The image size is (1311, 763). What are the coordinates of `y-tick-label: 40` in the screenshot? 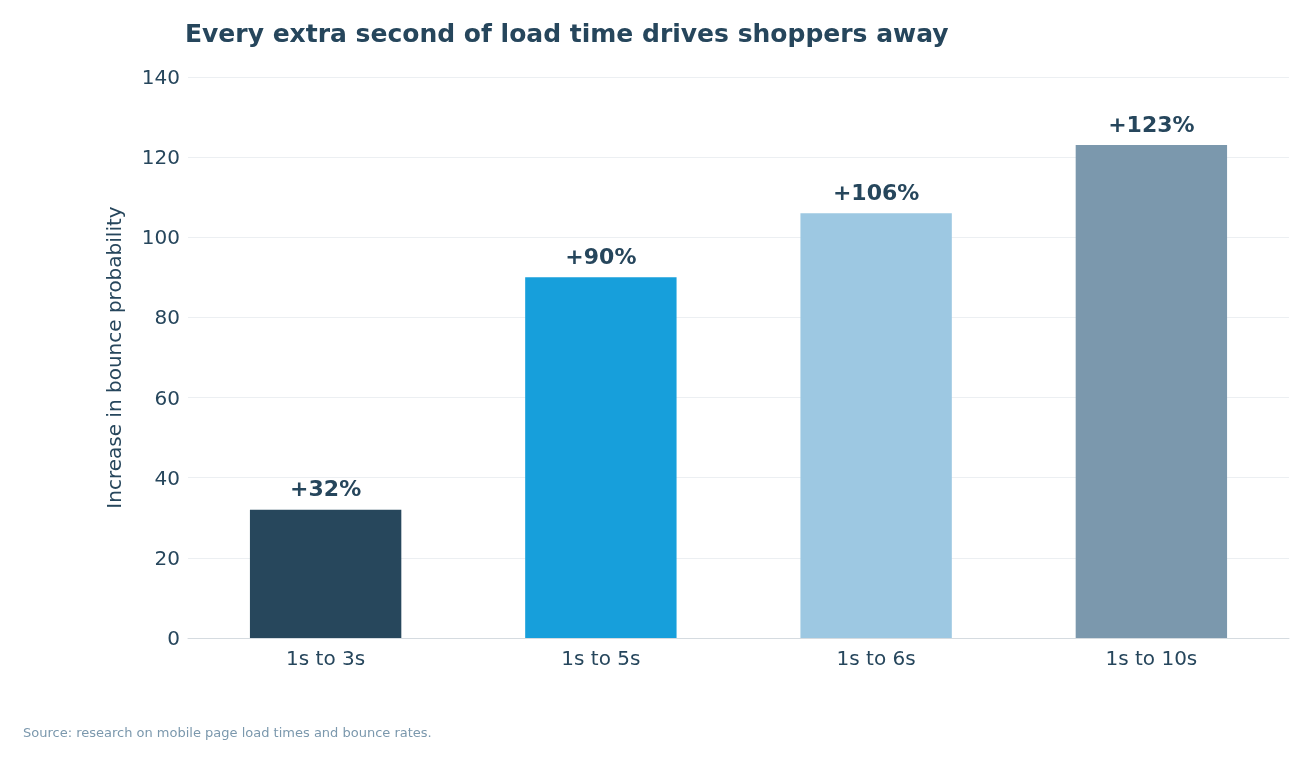 It's located at (167, 477).